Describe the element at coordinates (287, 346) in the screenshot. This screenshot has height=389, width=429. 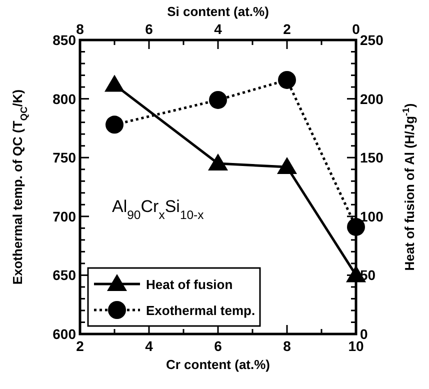
I see `x-tick-label: 8` at that location.